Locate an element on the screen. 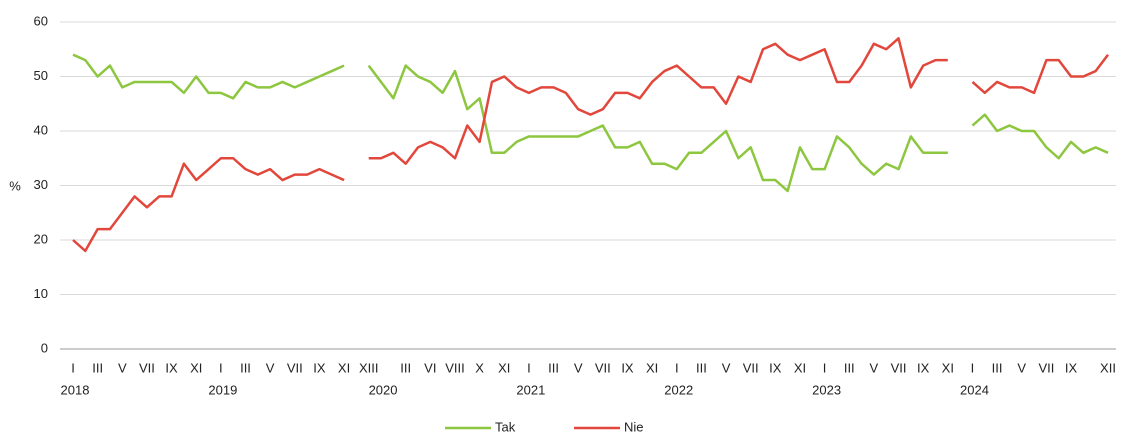  x-tick-label: VI is located at coordinates (430, 367).